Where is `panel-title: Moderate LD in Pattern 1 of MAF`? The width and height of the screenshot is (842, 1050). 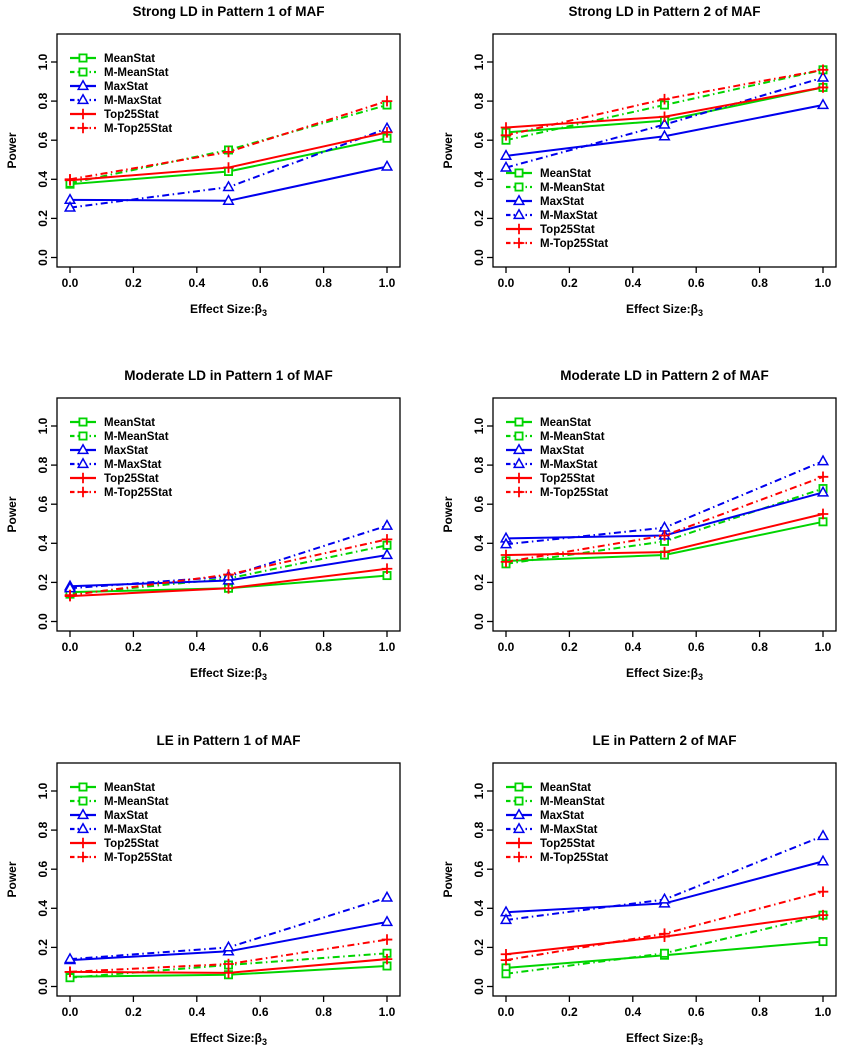
panel-title: Moderate LD in Pattern 1 of MAF is located at coordinates (228, 375).